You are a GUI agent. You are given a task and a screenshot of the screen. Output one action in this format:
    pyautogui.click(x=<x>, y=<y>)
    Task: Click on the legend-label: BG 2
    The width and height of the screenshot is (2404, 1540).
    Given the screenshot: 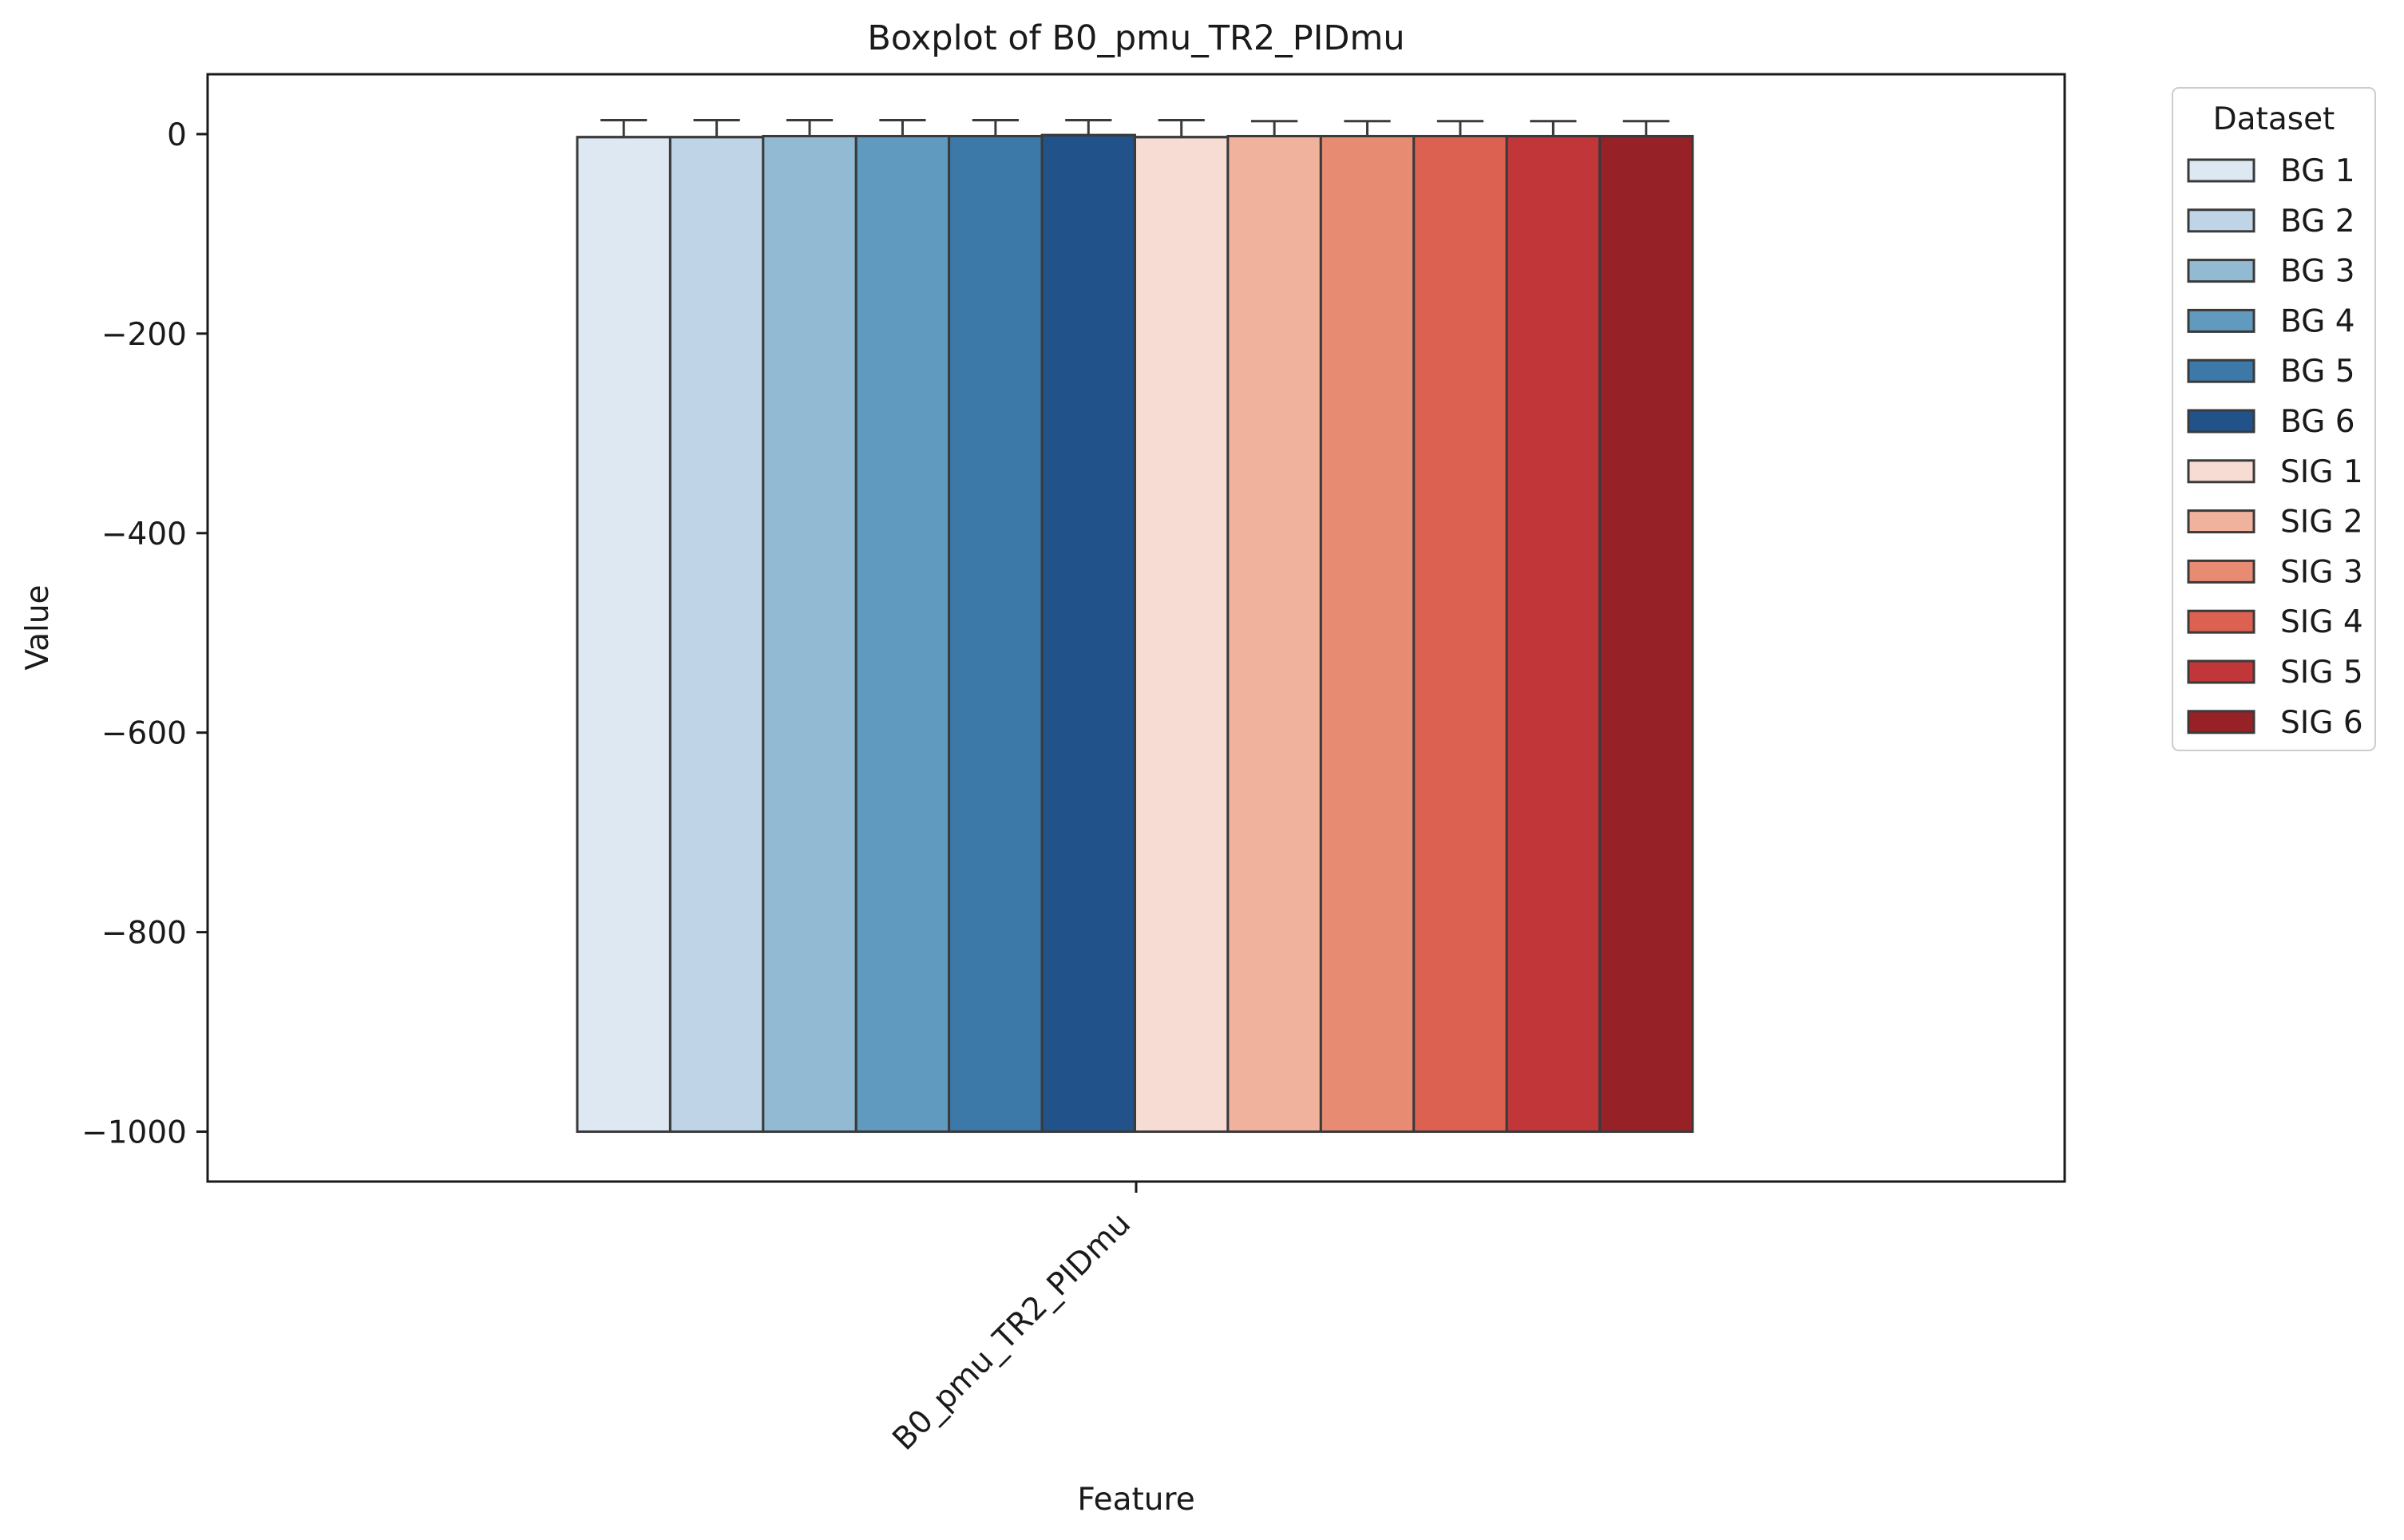 What is the action you would take?
    pyautogui.click(x=2317, y=222)
    